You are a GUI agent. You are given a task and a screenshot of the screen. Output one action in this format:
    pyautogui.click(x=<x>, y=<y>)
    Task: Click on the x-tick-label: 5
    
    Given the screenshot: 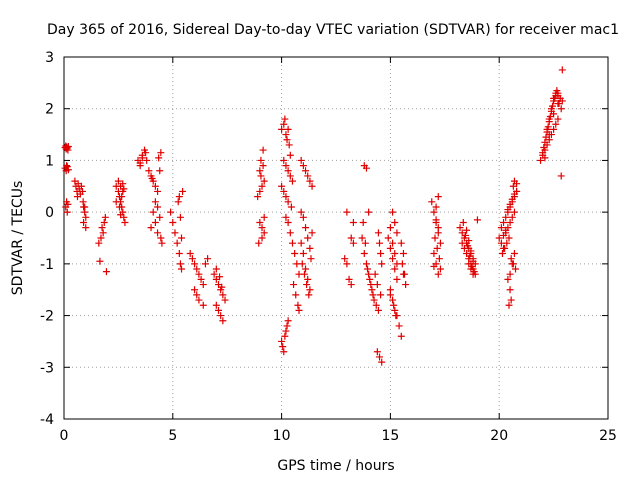 What is the action you would take?
    pyautogui.click(x=172, y=436)
    